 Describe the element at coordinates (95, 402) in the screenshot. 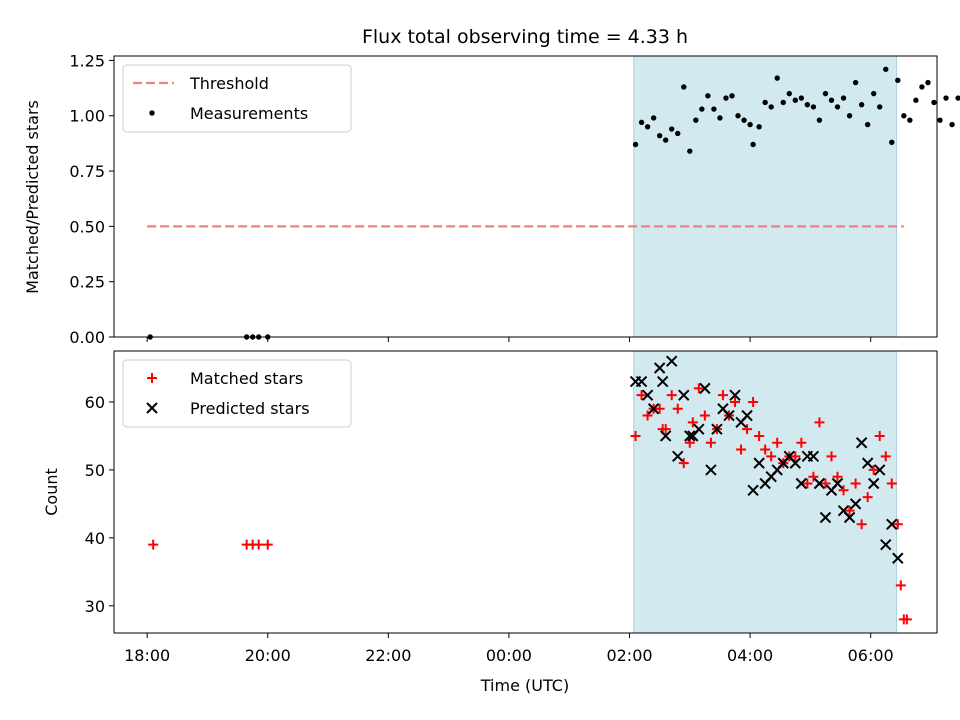

I see `y-tick-label: 60` at that location.